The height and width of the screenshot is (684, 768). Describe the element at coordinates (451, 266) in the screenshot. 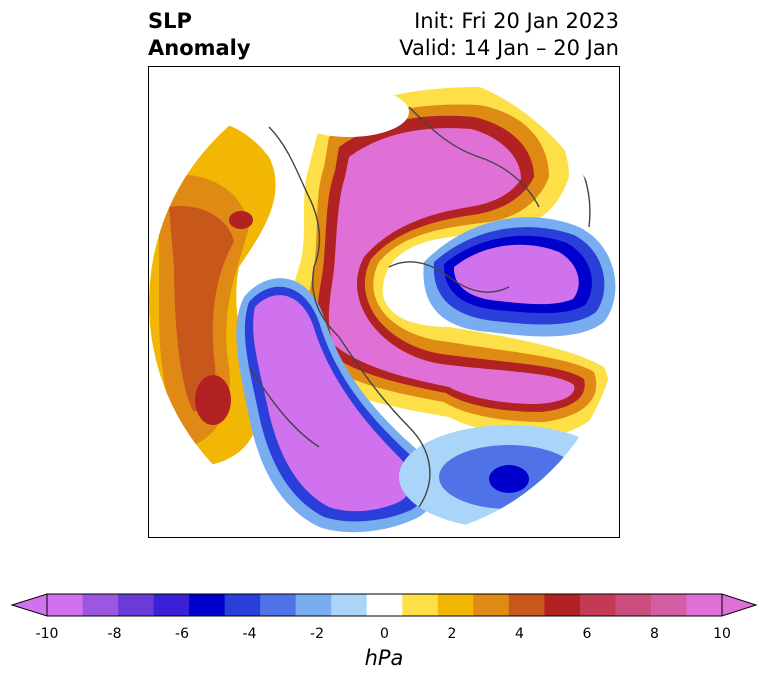

I see `positive-anomaly-arctic-core` at that location.